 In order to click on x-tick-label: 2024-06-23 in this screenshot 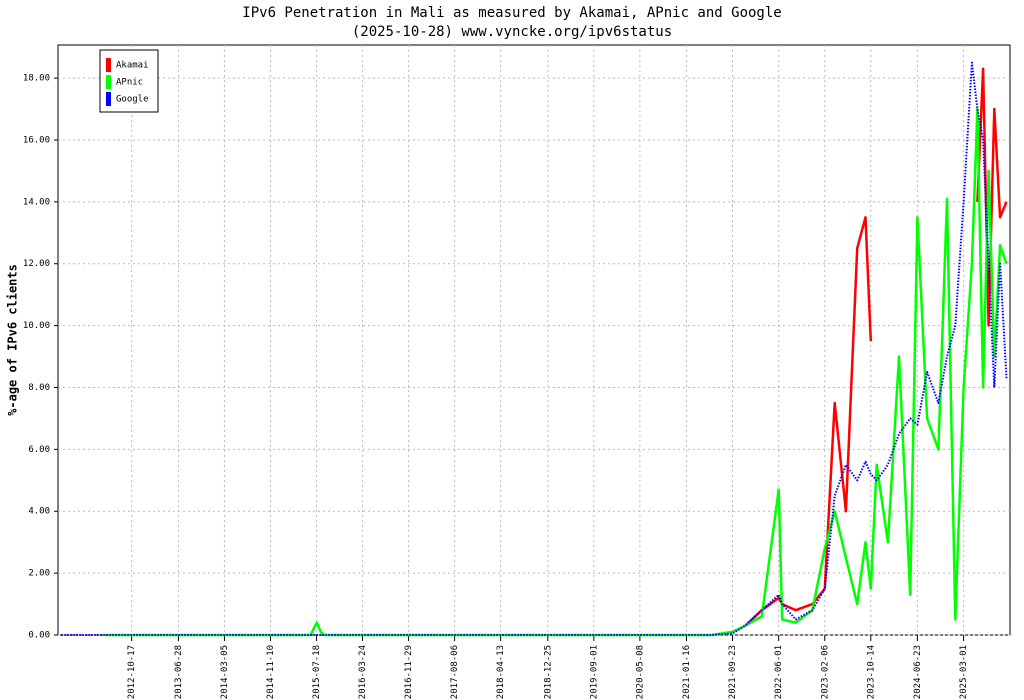, I will do `click(918, 672)`.